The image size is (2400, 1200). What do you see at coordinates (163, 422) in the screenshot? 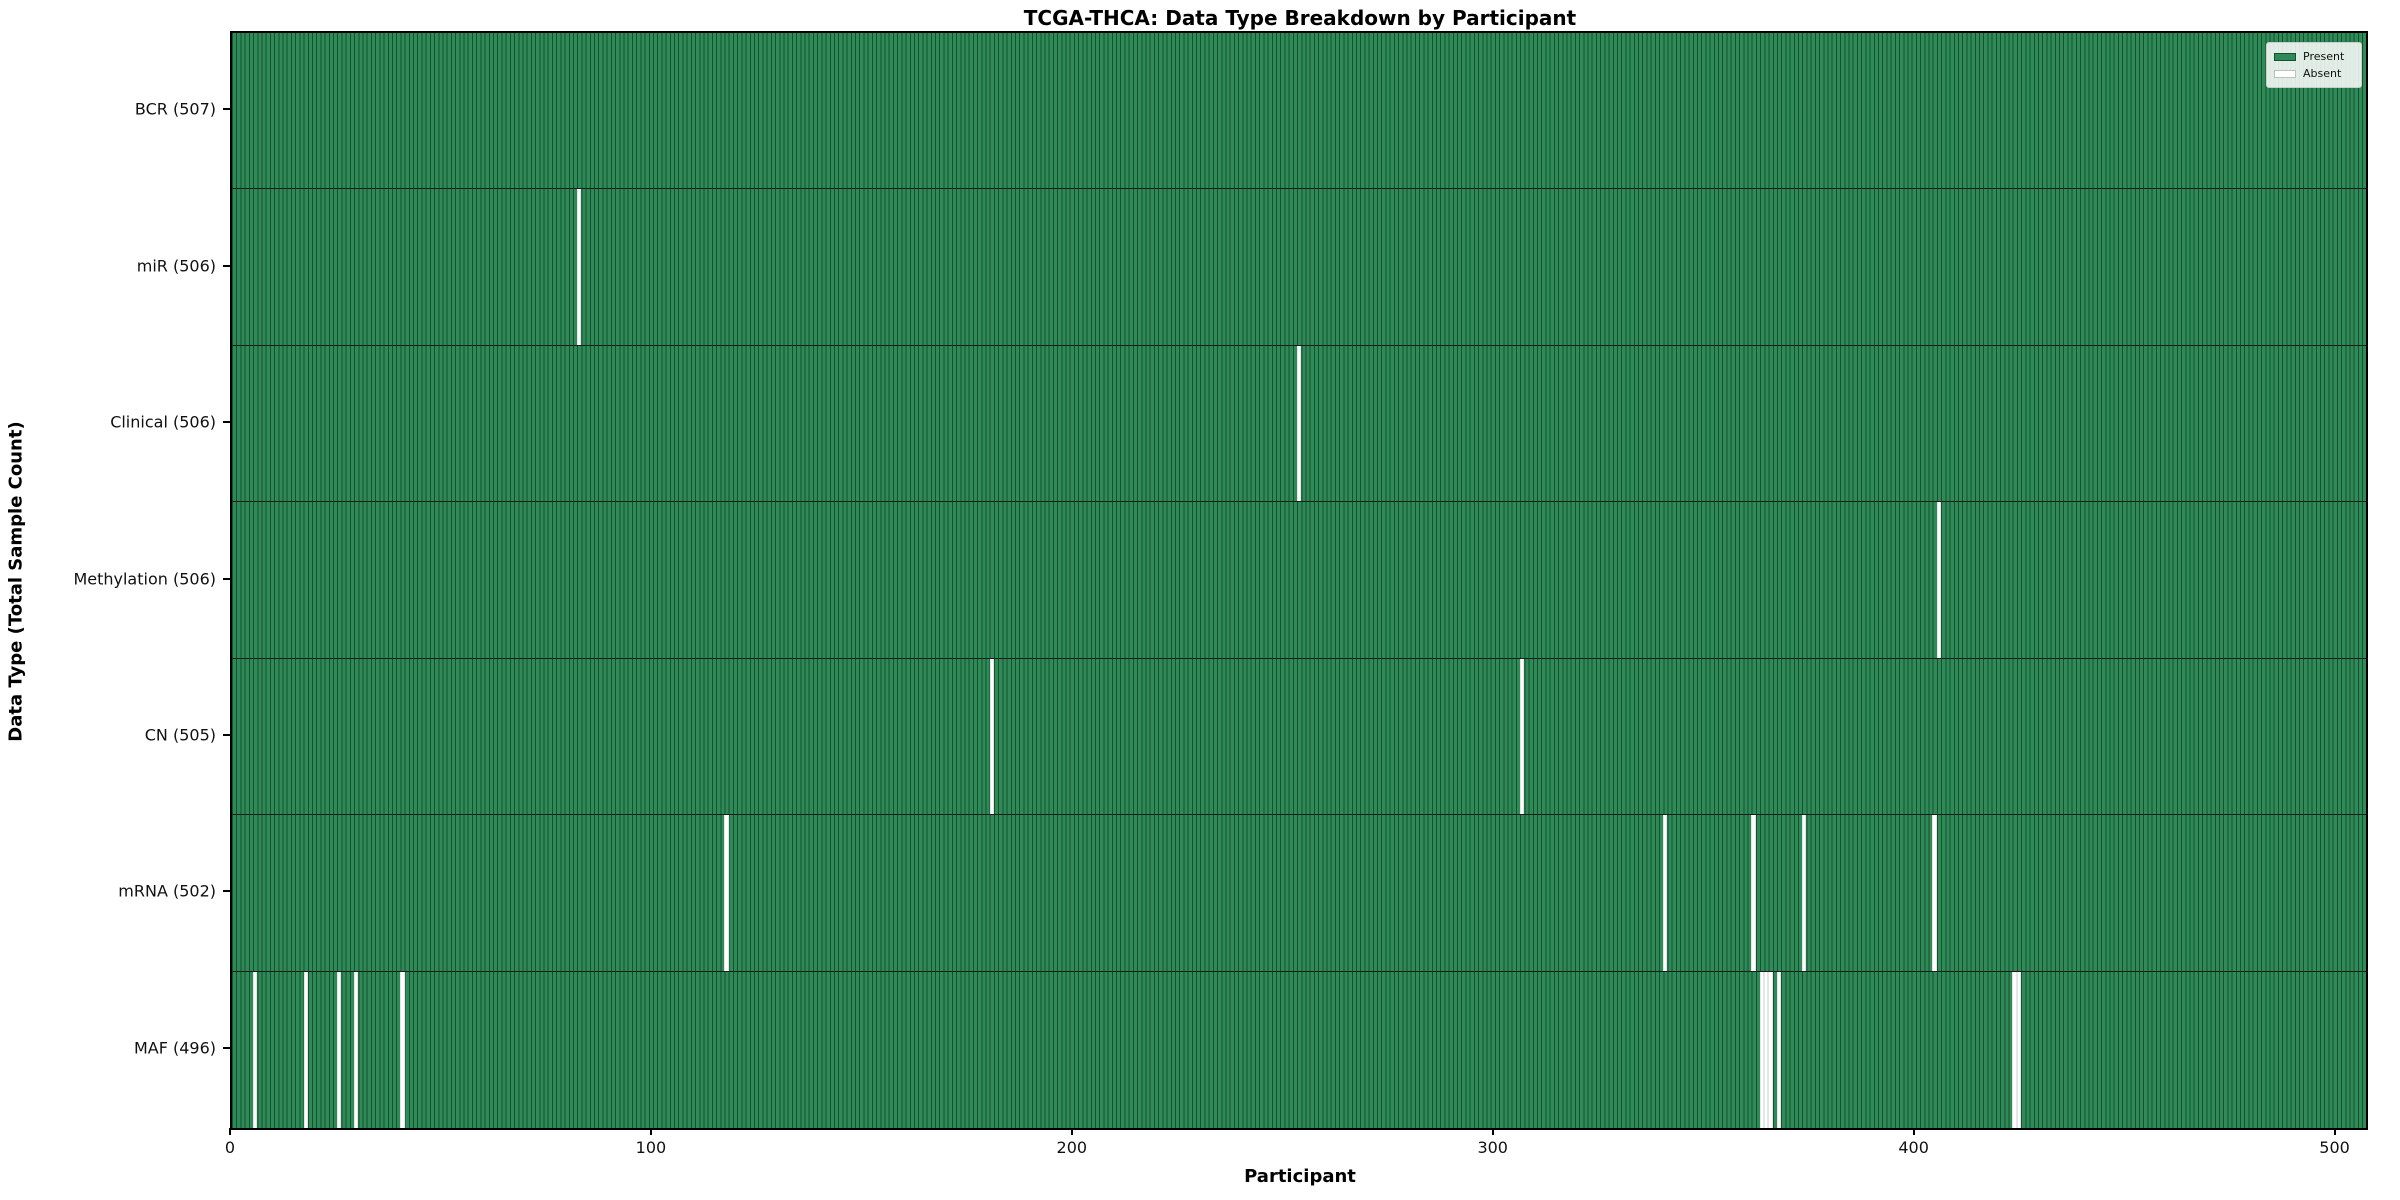
I see `y-tick-label-clinical: Clinical (506)` at bounding box center [163, 422].